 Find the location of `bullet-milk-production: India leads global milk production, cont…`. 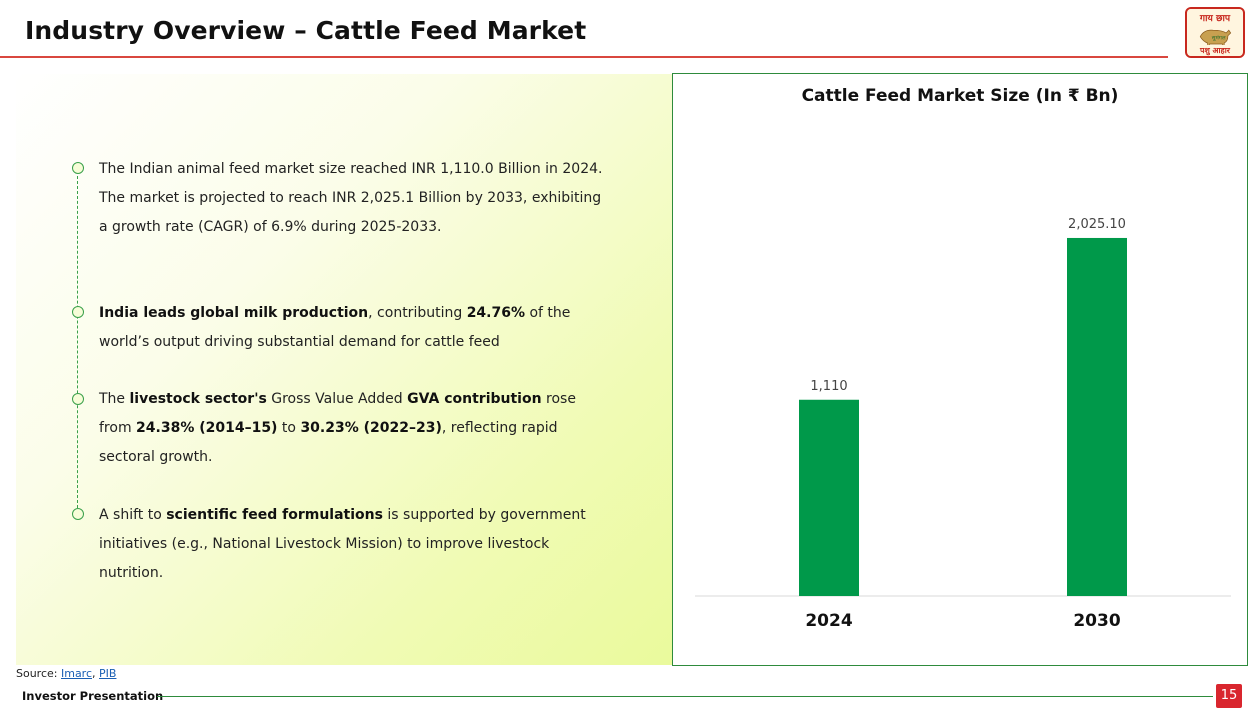

bullet-milk-production: India leads global milk production, cont… is located at coordinates (339, 328).